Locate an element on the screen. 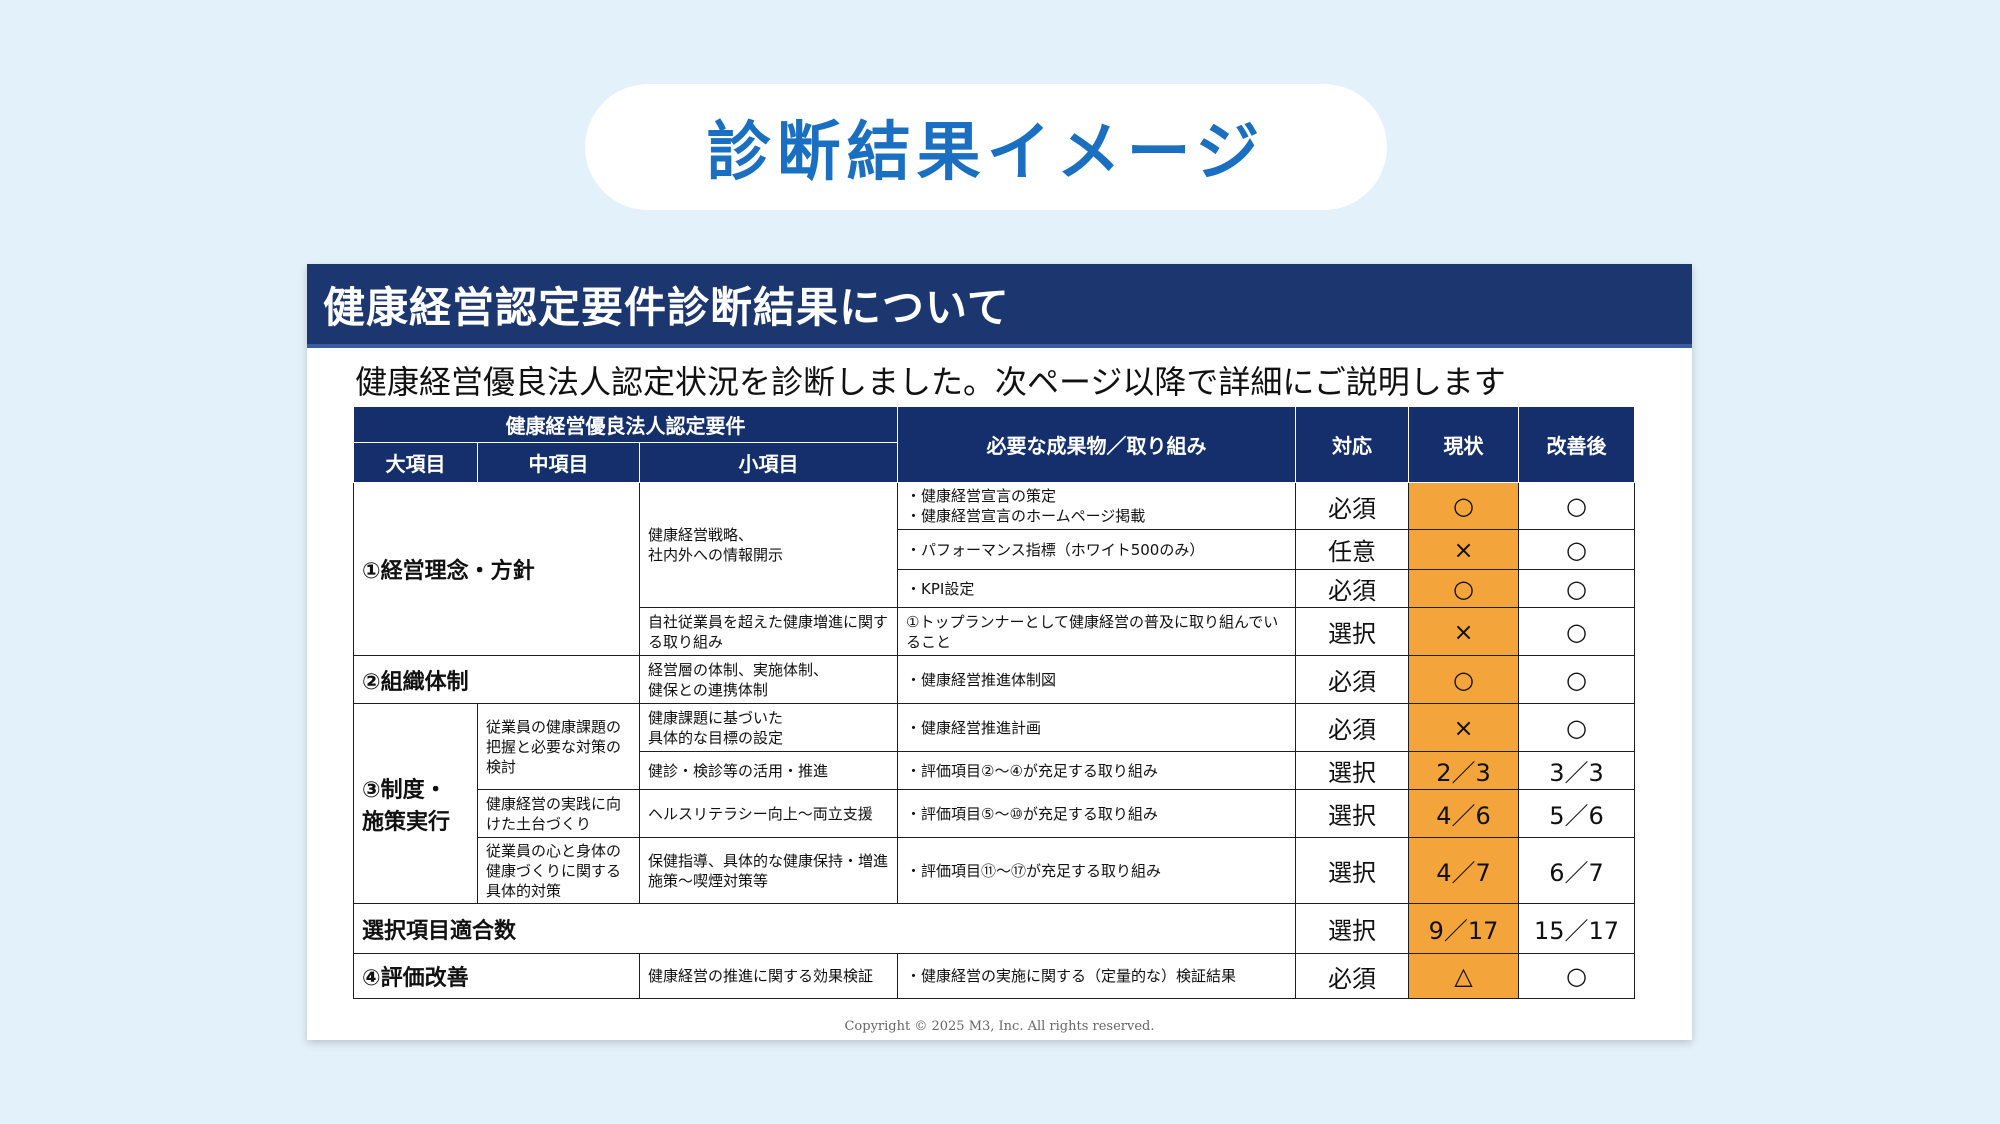  header-major: 大項目 is located at coordinates (415, 462).